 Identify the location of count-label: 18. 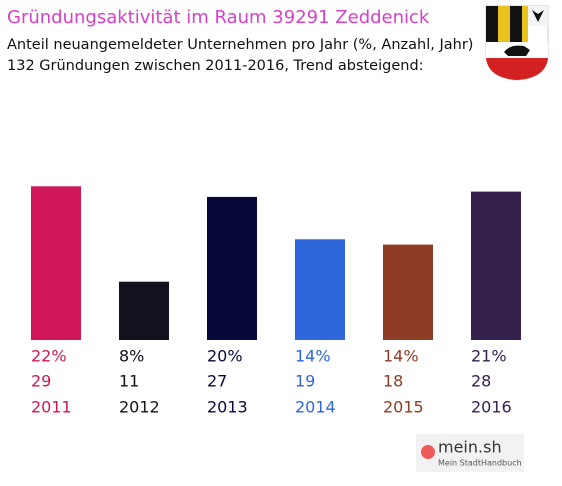
(393, 381).